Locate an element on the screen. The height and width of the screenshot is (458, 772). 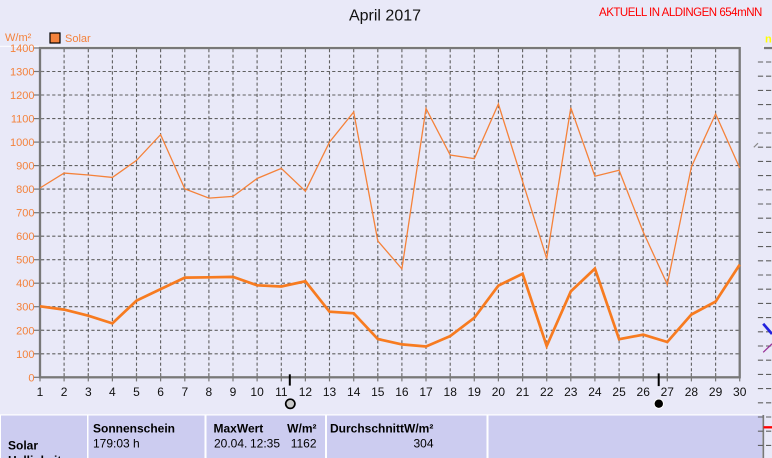
svg-text: 12:35 is located at coordinates (265, 444).